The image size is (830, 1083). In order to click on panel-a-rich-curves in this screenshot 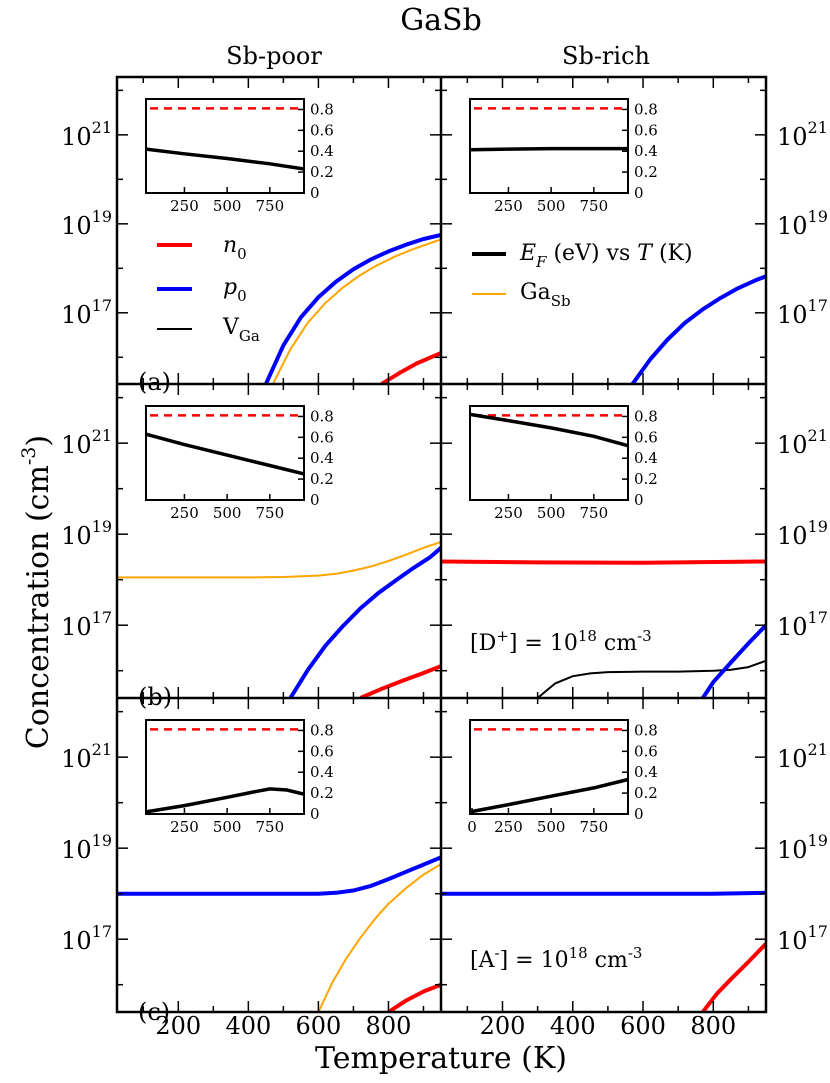, I will do `click(698, 329)`.